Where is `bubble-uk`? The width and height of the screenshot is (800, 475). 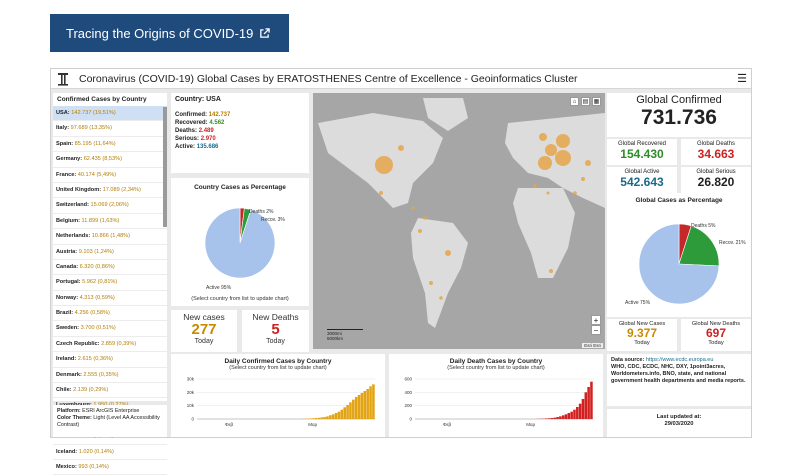 bubble-uk is located at coordinates (543, 137).